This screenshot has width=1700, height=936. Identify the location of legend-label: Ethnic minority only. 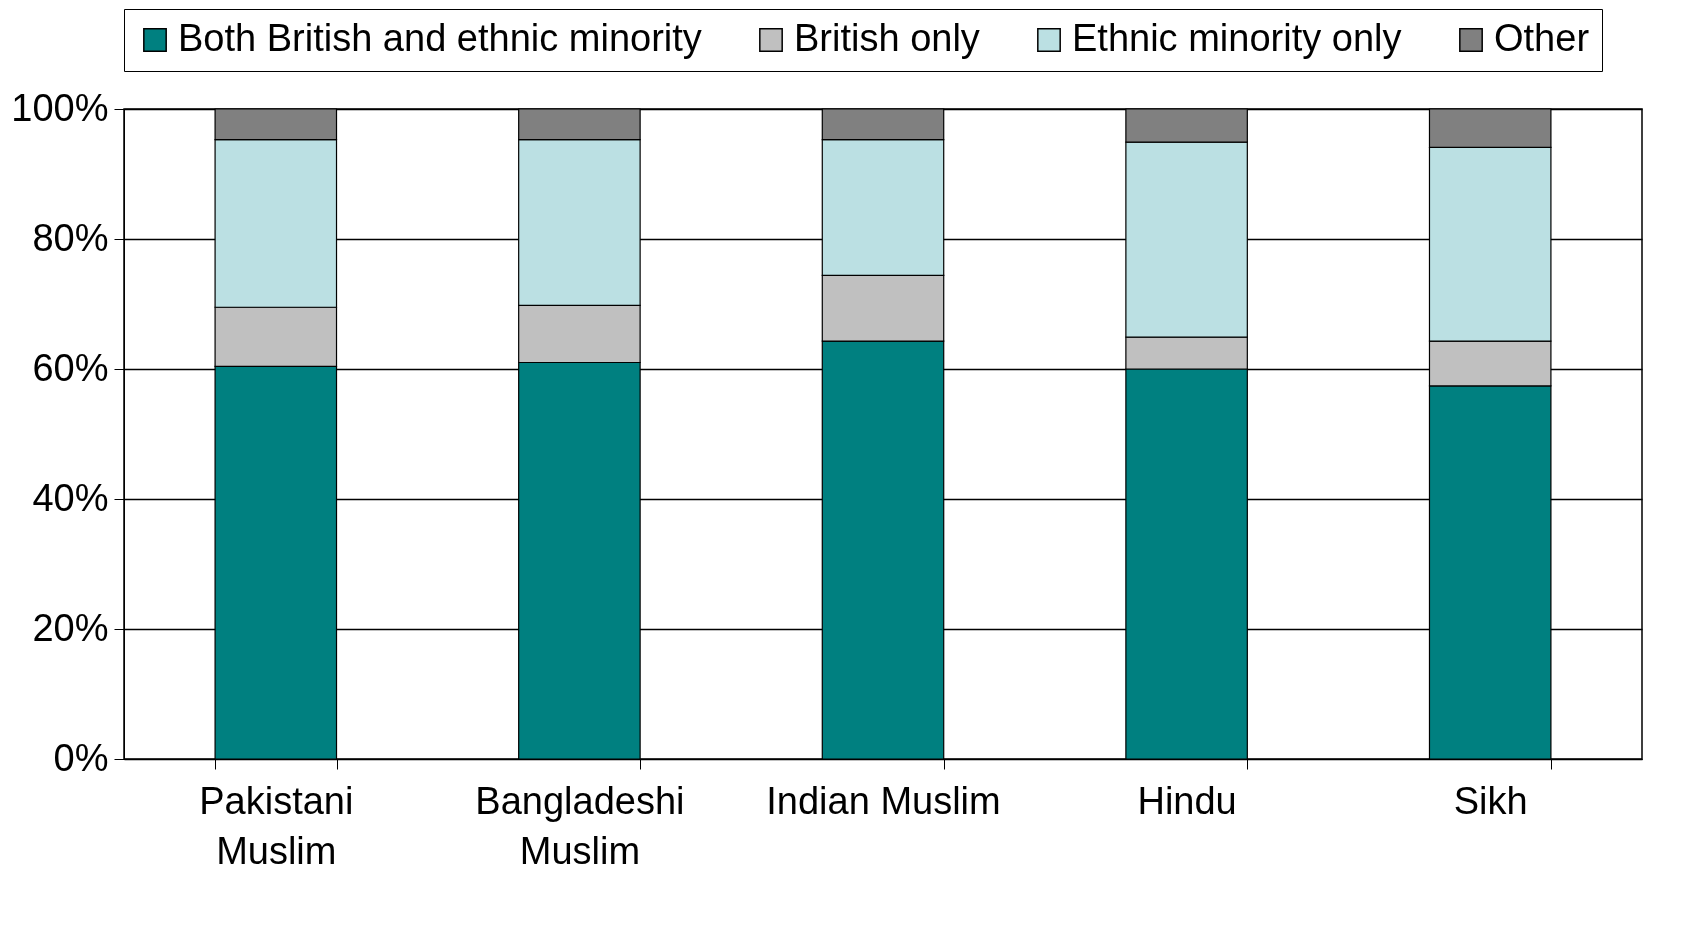
(1237, 38).